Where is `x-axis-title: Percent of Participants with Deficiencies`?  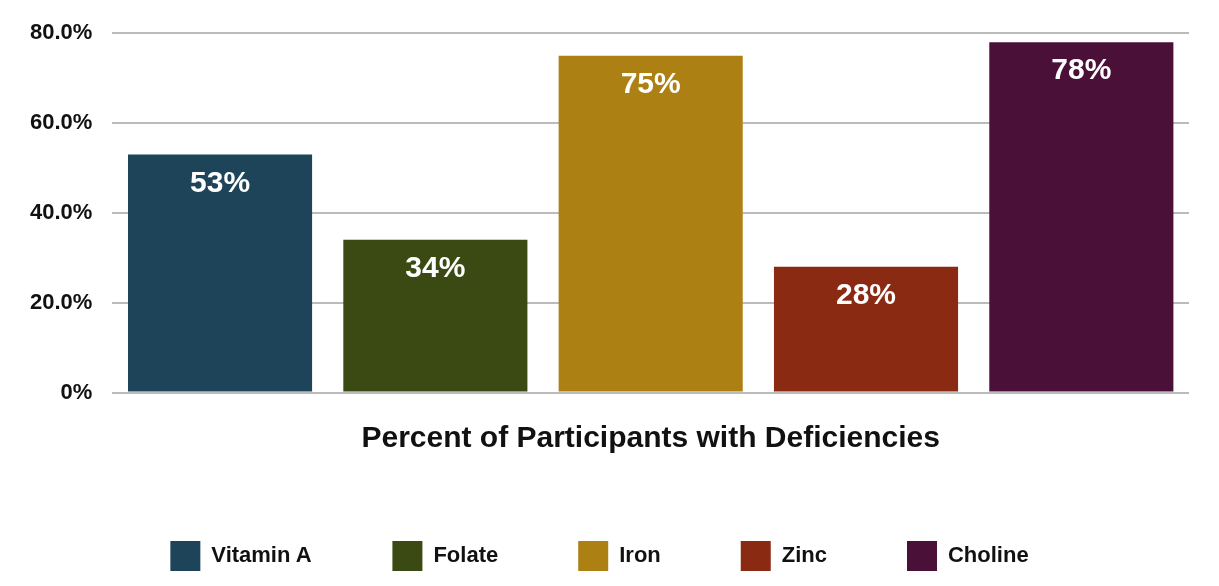
x-axis-title: Percent of Participants with Deficiencies is located at coordinates (650, 437).